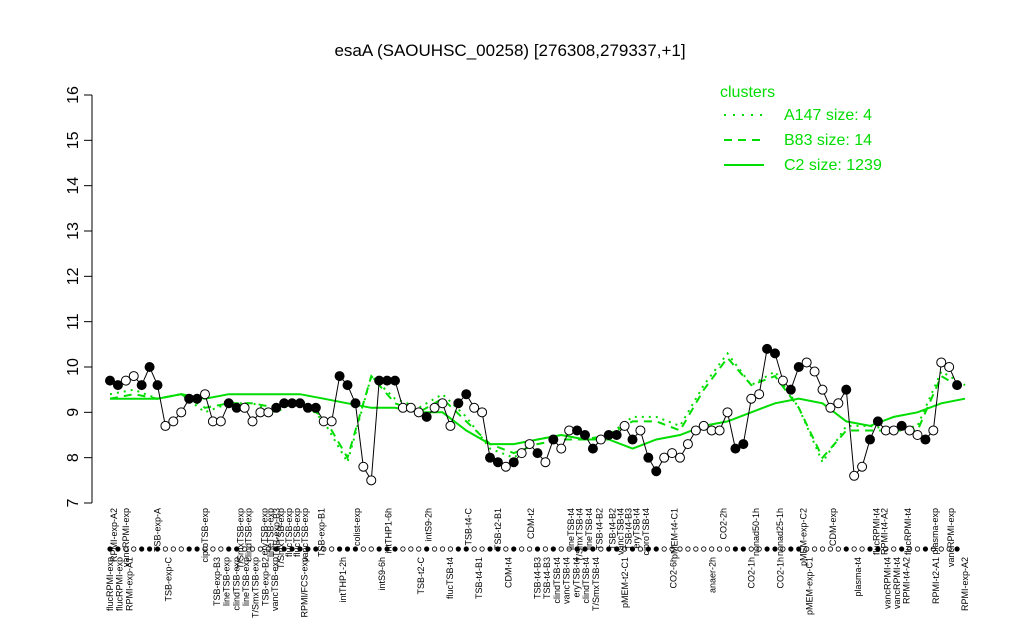  I want to click on x-label-bottom: lineTSB-exp, so click(246, 581).